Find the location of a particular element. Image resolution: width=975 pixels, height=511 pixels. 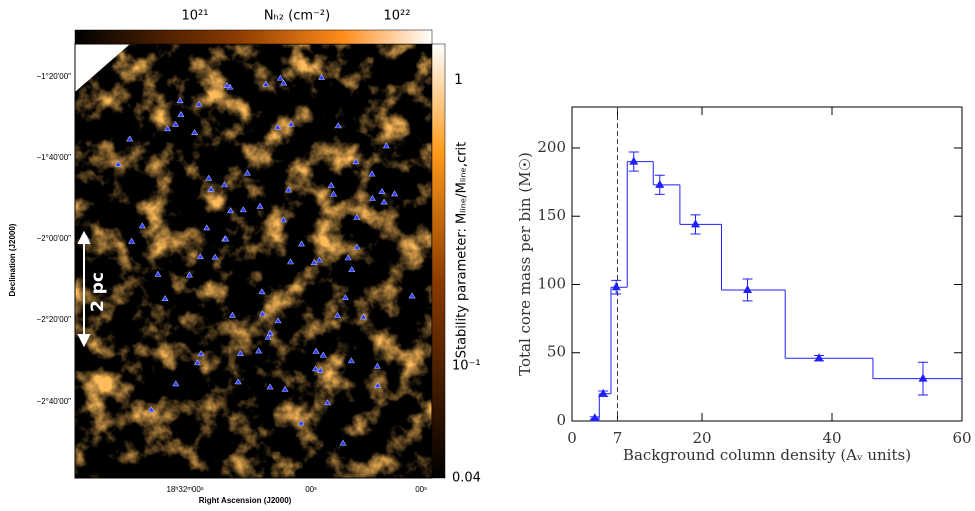

colorbar-title: Stability parameter: Mₗᵢₙₑ/Mₗᵢₙₑ,crit is located at coordinates (462, 250).